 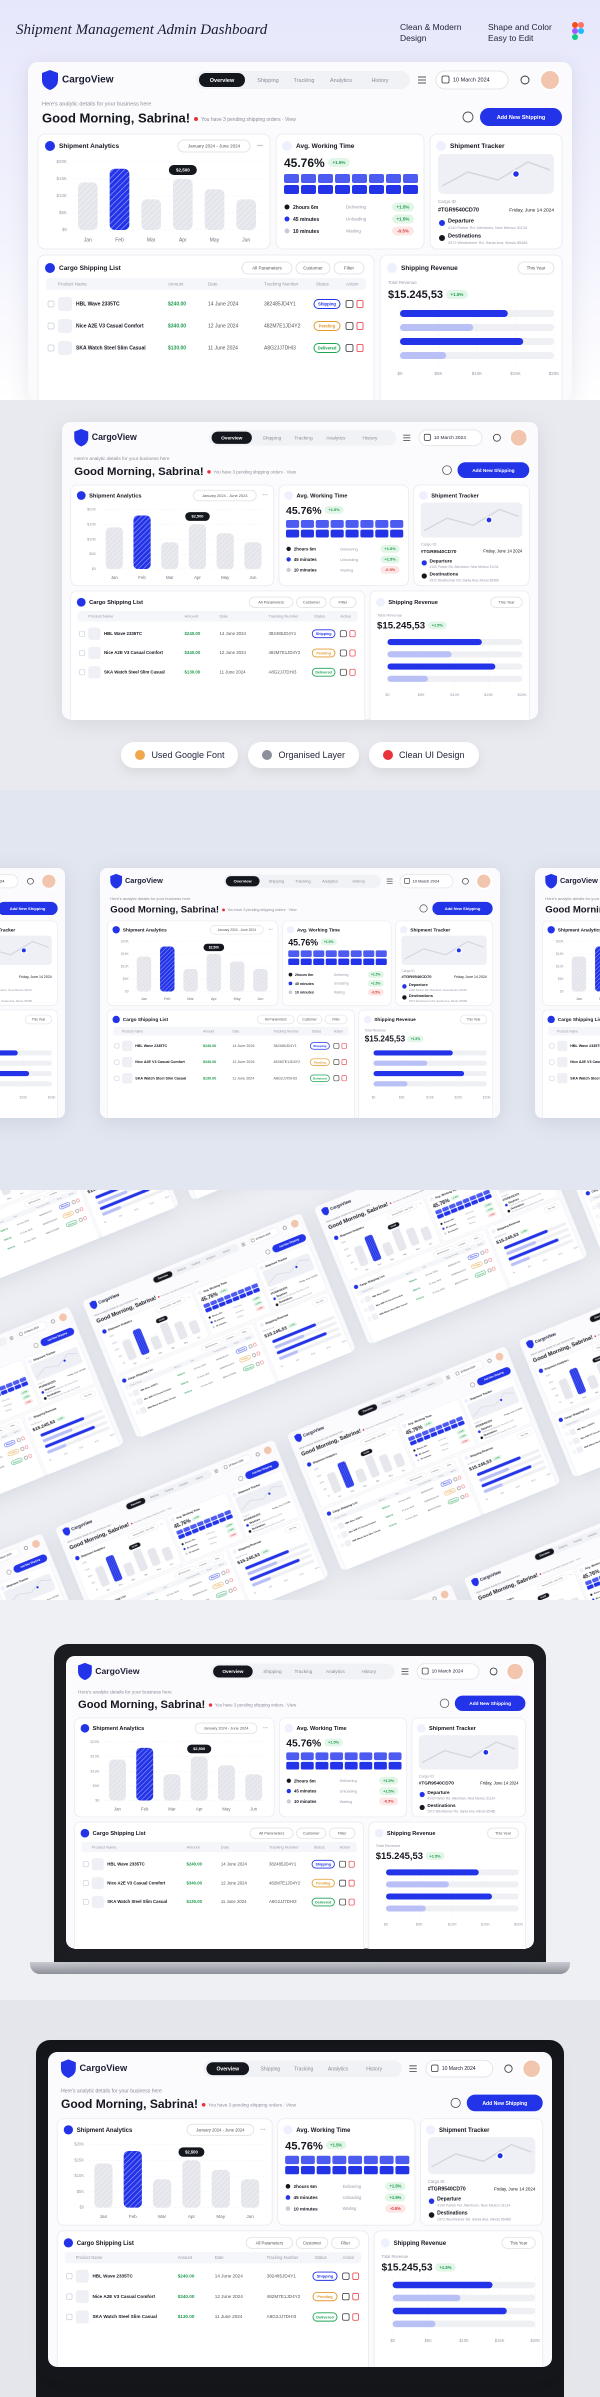 I want to click on destination-icon, so click(x=277, y=1305).